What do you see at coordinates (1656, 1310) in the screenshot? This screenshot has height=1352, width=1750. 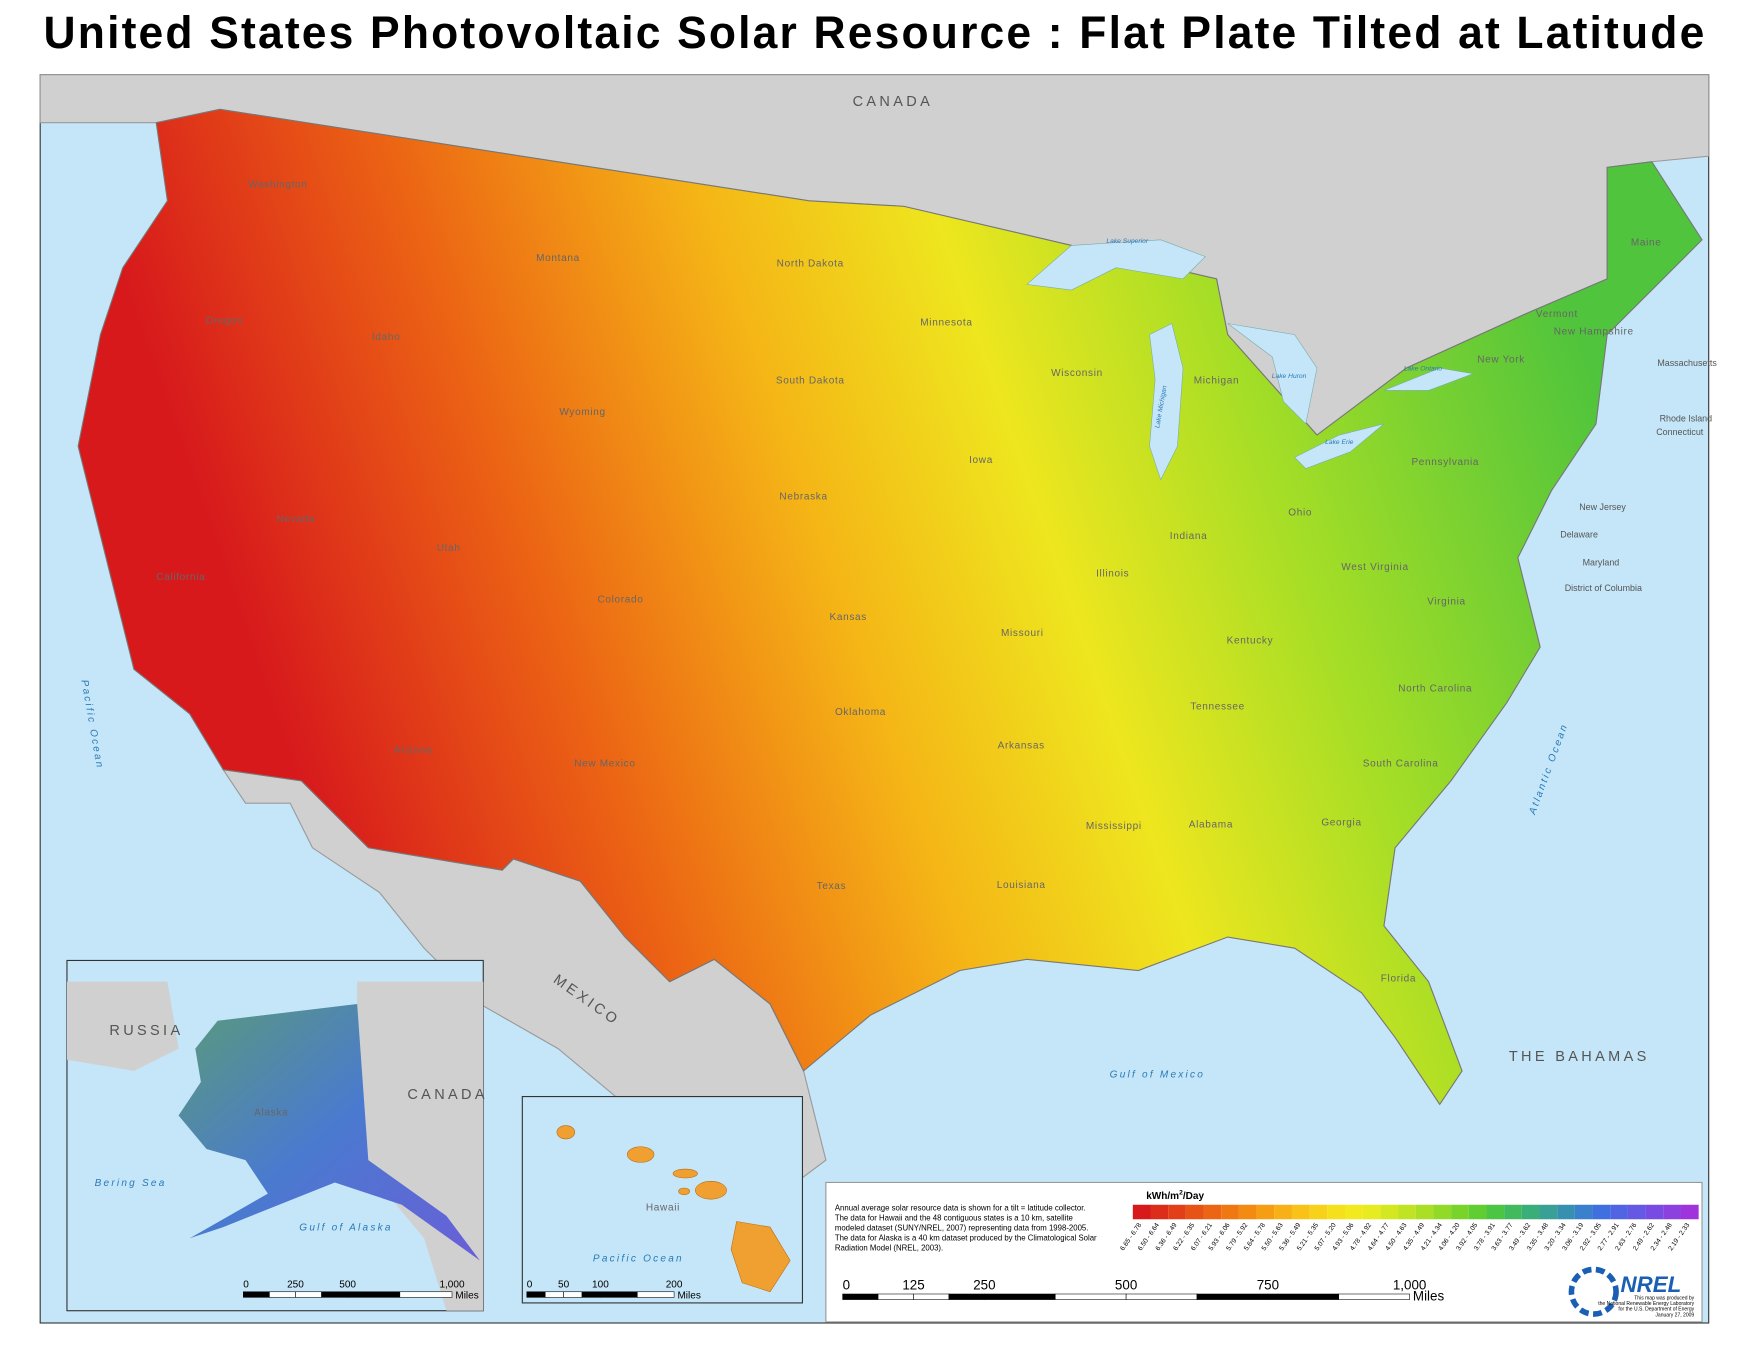 I see `credit-line: for the U.S. Department of Energy` at bounding box center [1656, 1310].